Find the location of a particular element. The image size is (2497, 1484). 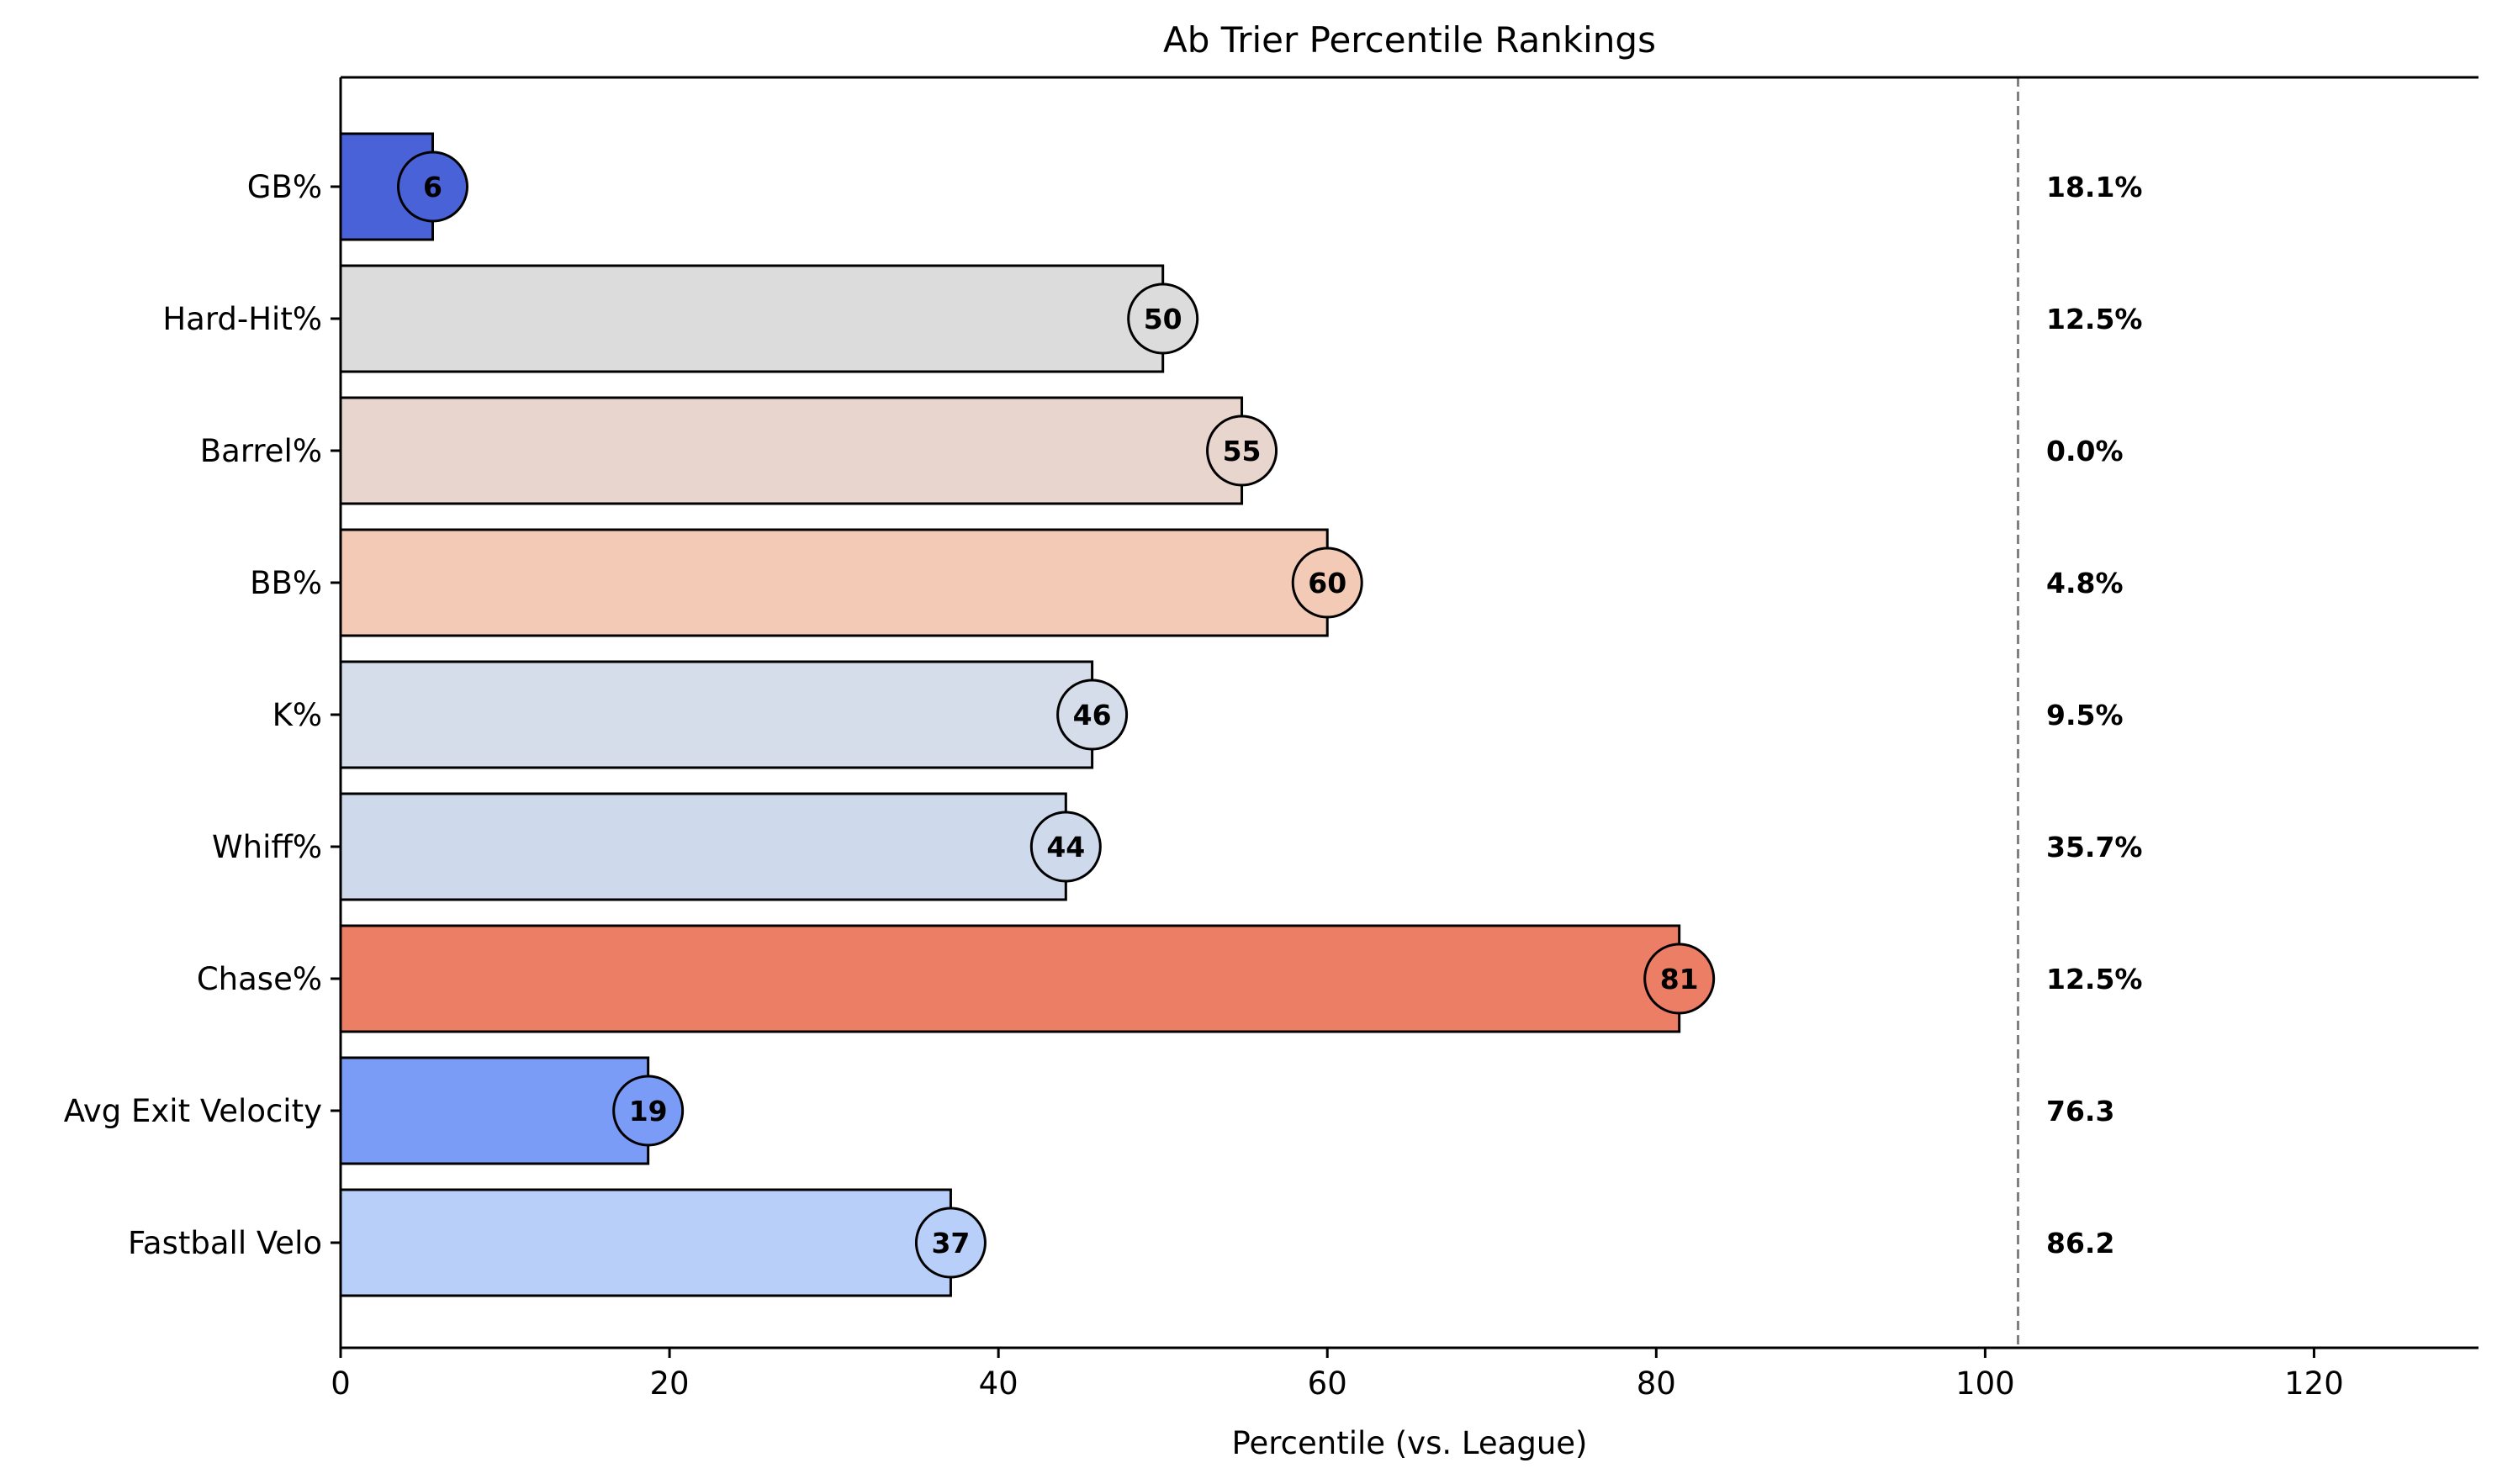

x-tick-label: 40 is located at coordinates (998, 1383).